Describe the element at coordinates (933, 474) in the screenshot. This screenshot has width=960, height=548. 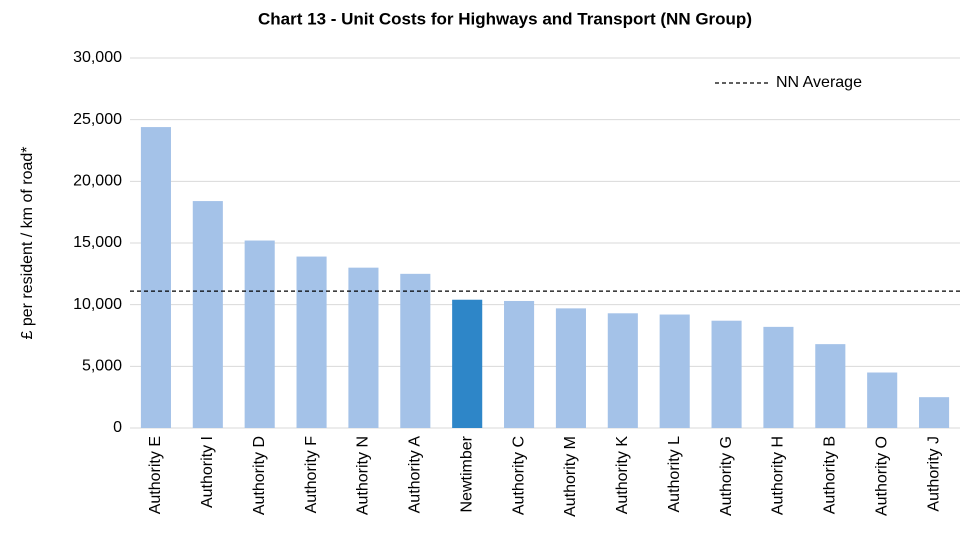
I see `x-tick-label: Authority J` at that location.